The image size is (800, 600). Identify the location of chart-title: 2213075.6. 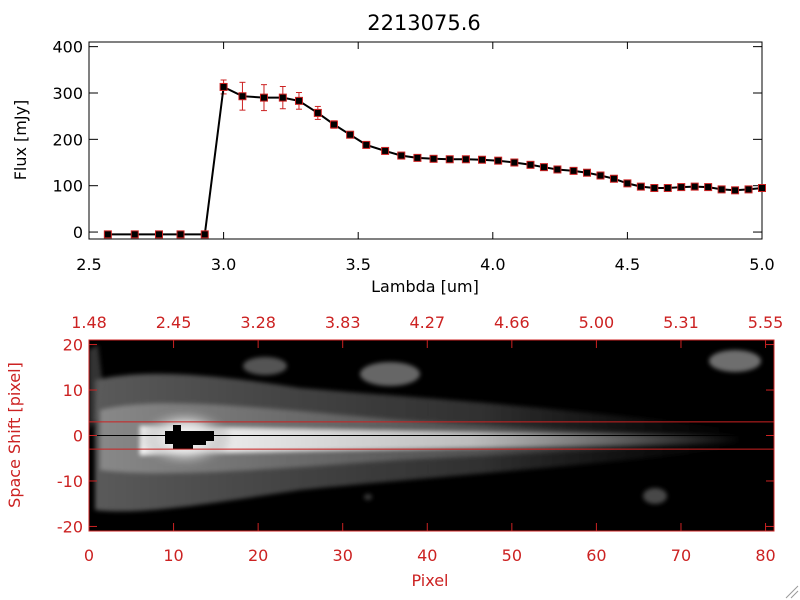
(424, 23).